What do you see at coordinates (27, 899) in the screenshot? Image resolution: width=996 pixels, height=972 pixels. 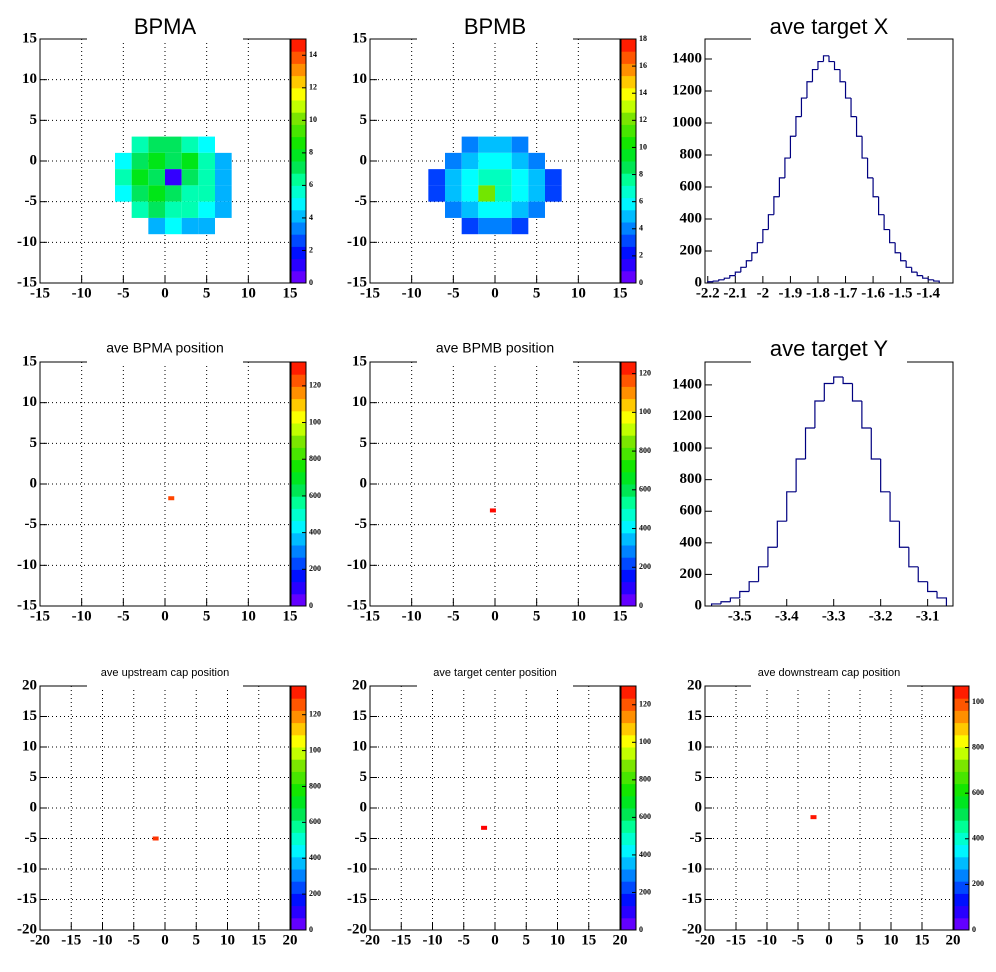 I see `y-tick-label: -15` at bounding box center [27, 899].